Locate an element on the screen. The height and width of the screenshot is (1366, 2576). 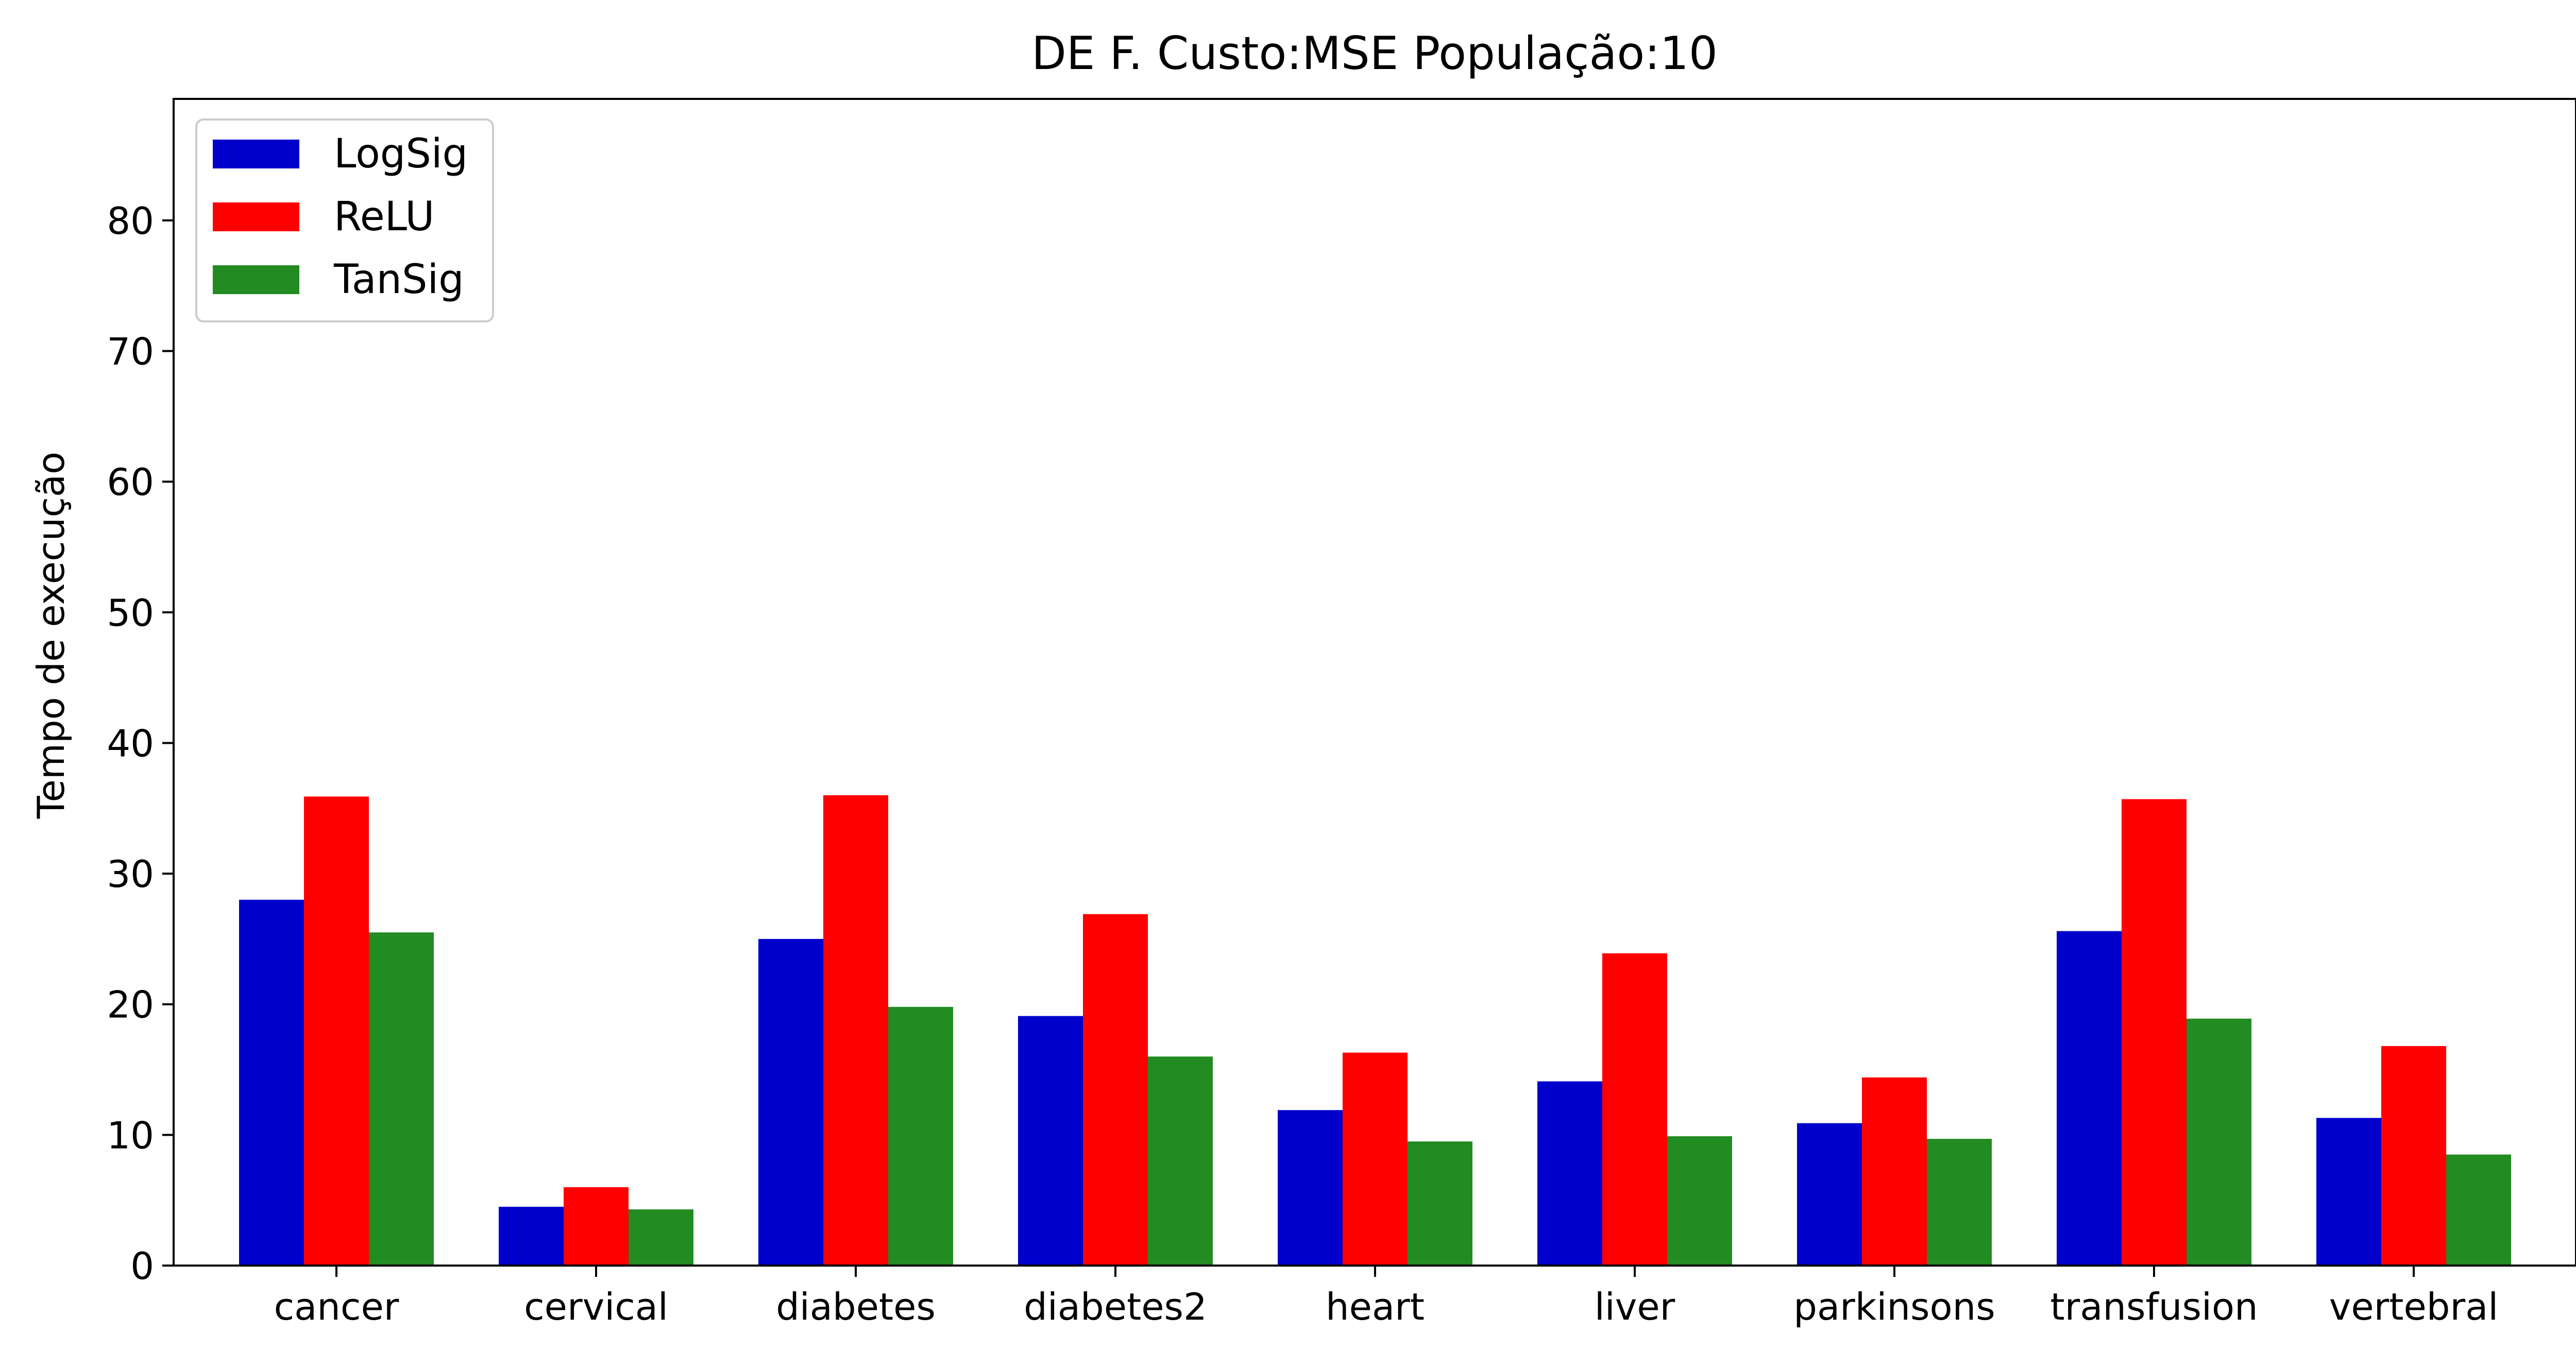
bar-logsig-transfusion is located at coordinates (2089, 1098).